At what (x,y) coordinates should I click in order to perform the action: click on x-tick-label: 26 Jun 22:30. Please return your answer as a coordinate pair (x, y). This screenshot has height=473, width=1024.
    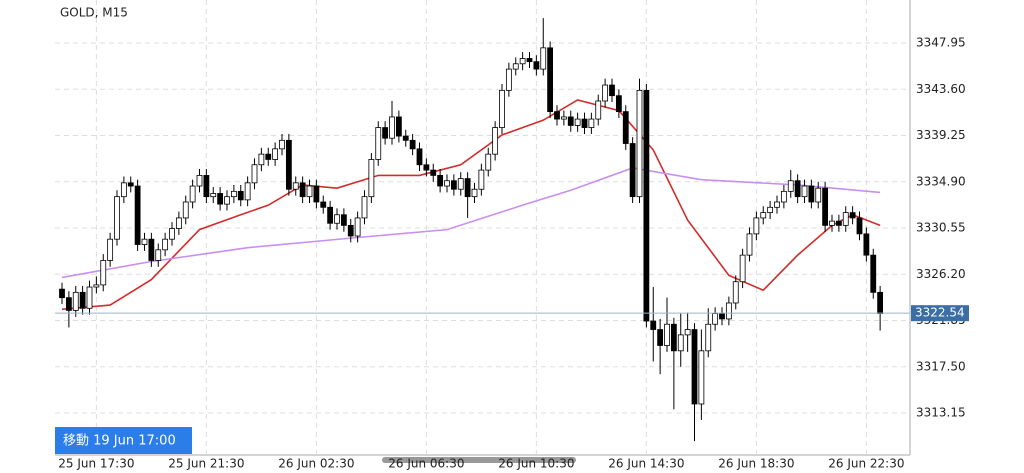
    Looking at the image, I should click on (866, 464).